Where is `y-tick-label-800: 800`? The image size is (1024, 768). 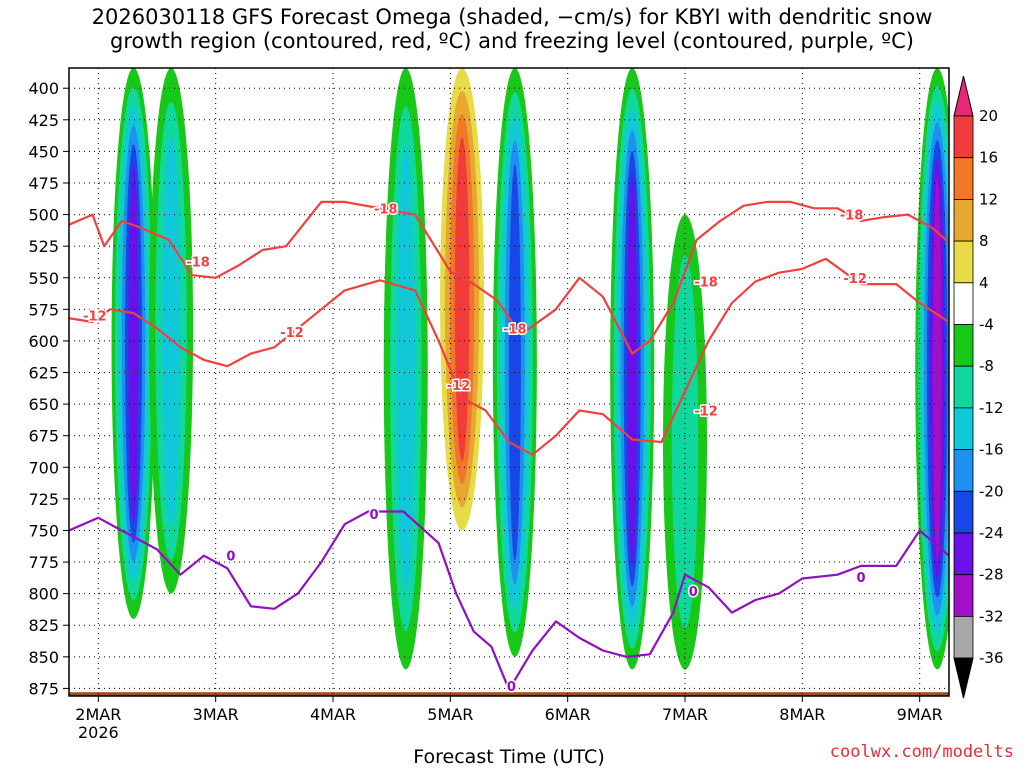 y-tick-label-800: 800 is located at coordinates (43, 594).